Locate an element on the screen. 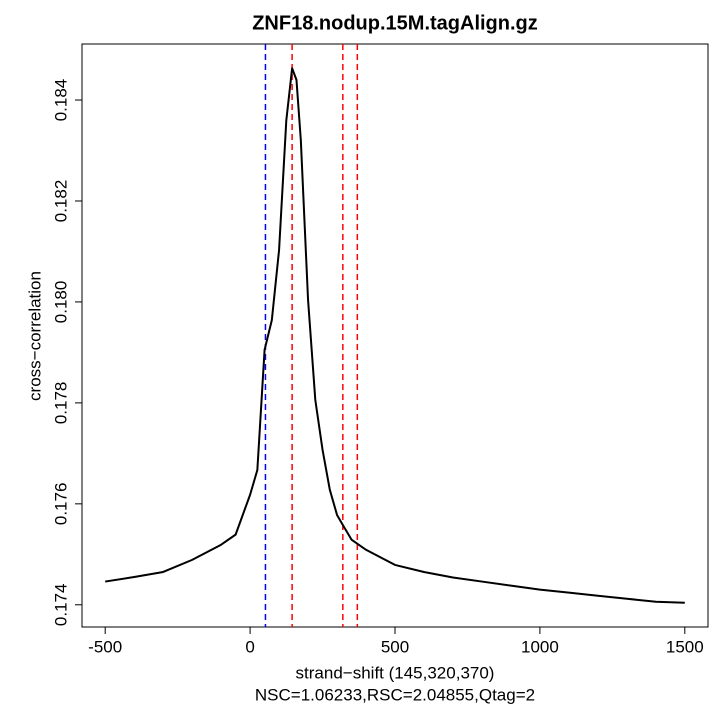 The width and height of the screenshot is (720, 720). y-tick-label: 0.180 is located at coordinates (60, 302).